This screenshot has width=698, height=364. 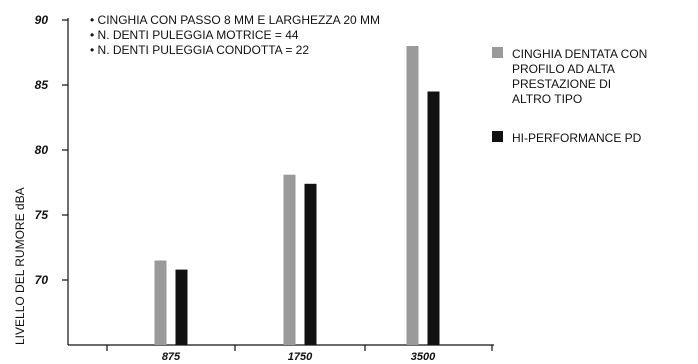 What do you see at coordinates (423, 357) in the screenshot?
I see `x-tick-label: 3500` at bounding box center [423, 357].